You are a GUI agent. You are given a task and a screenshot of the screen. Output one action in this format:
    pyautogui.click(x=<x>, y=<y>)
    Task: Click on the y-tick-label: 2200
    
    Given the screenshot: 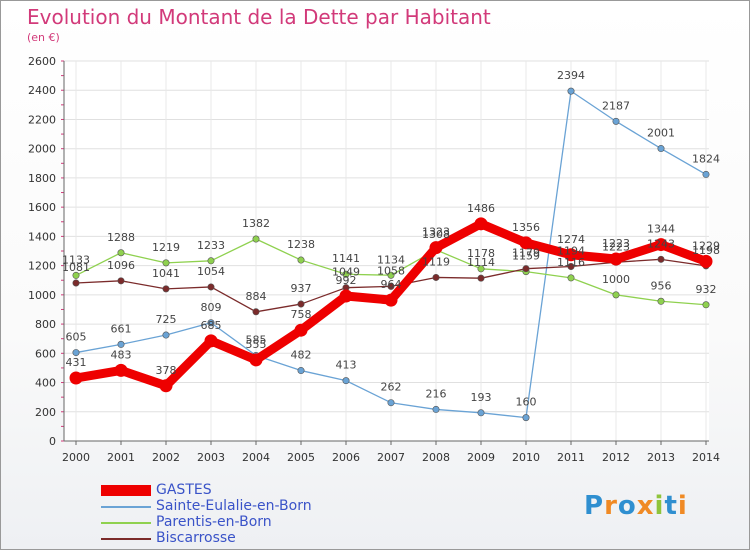 What is the action you would take?
    pyautogui.click(x=42, y=119)
    